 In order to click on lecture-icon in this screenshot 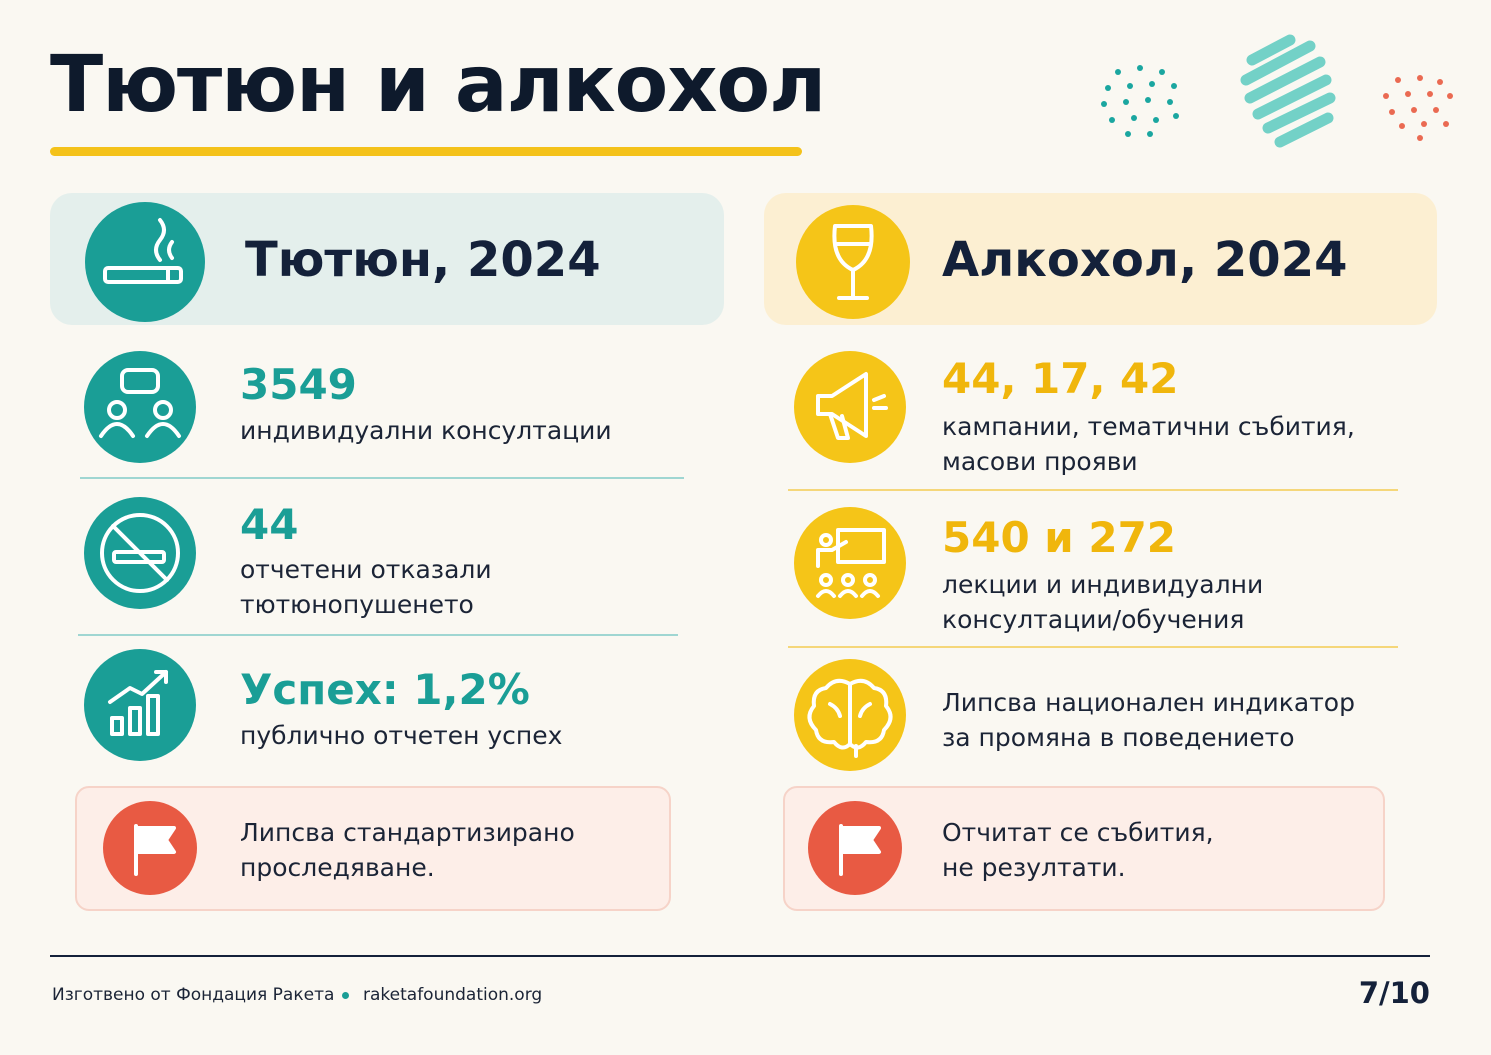, I will do `click(850, 563)`.